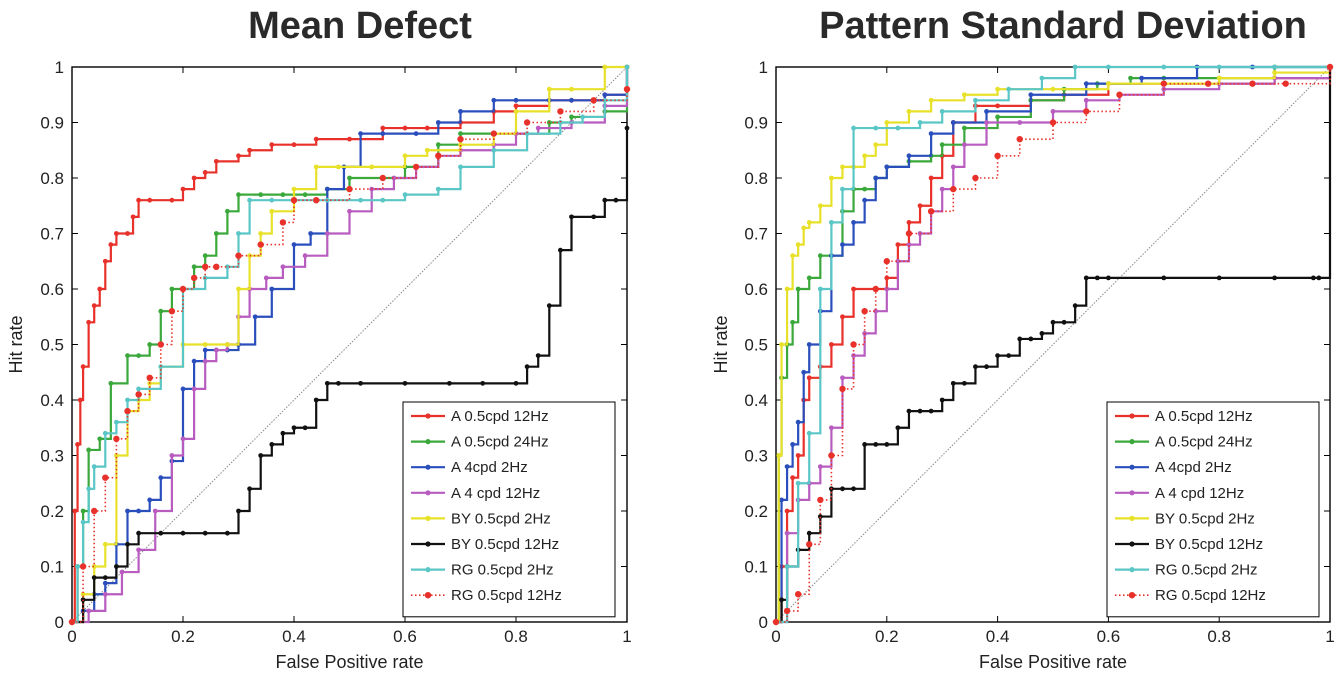  I want to click on y-tick-label: 0.9, so click(756, 123).